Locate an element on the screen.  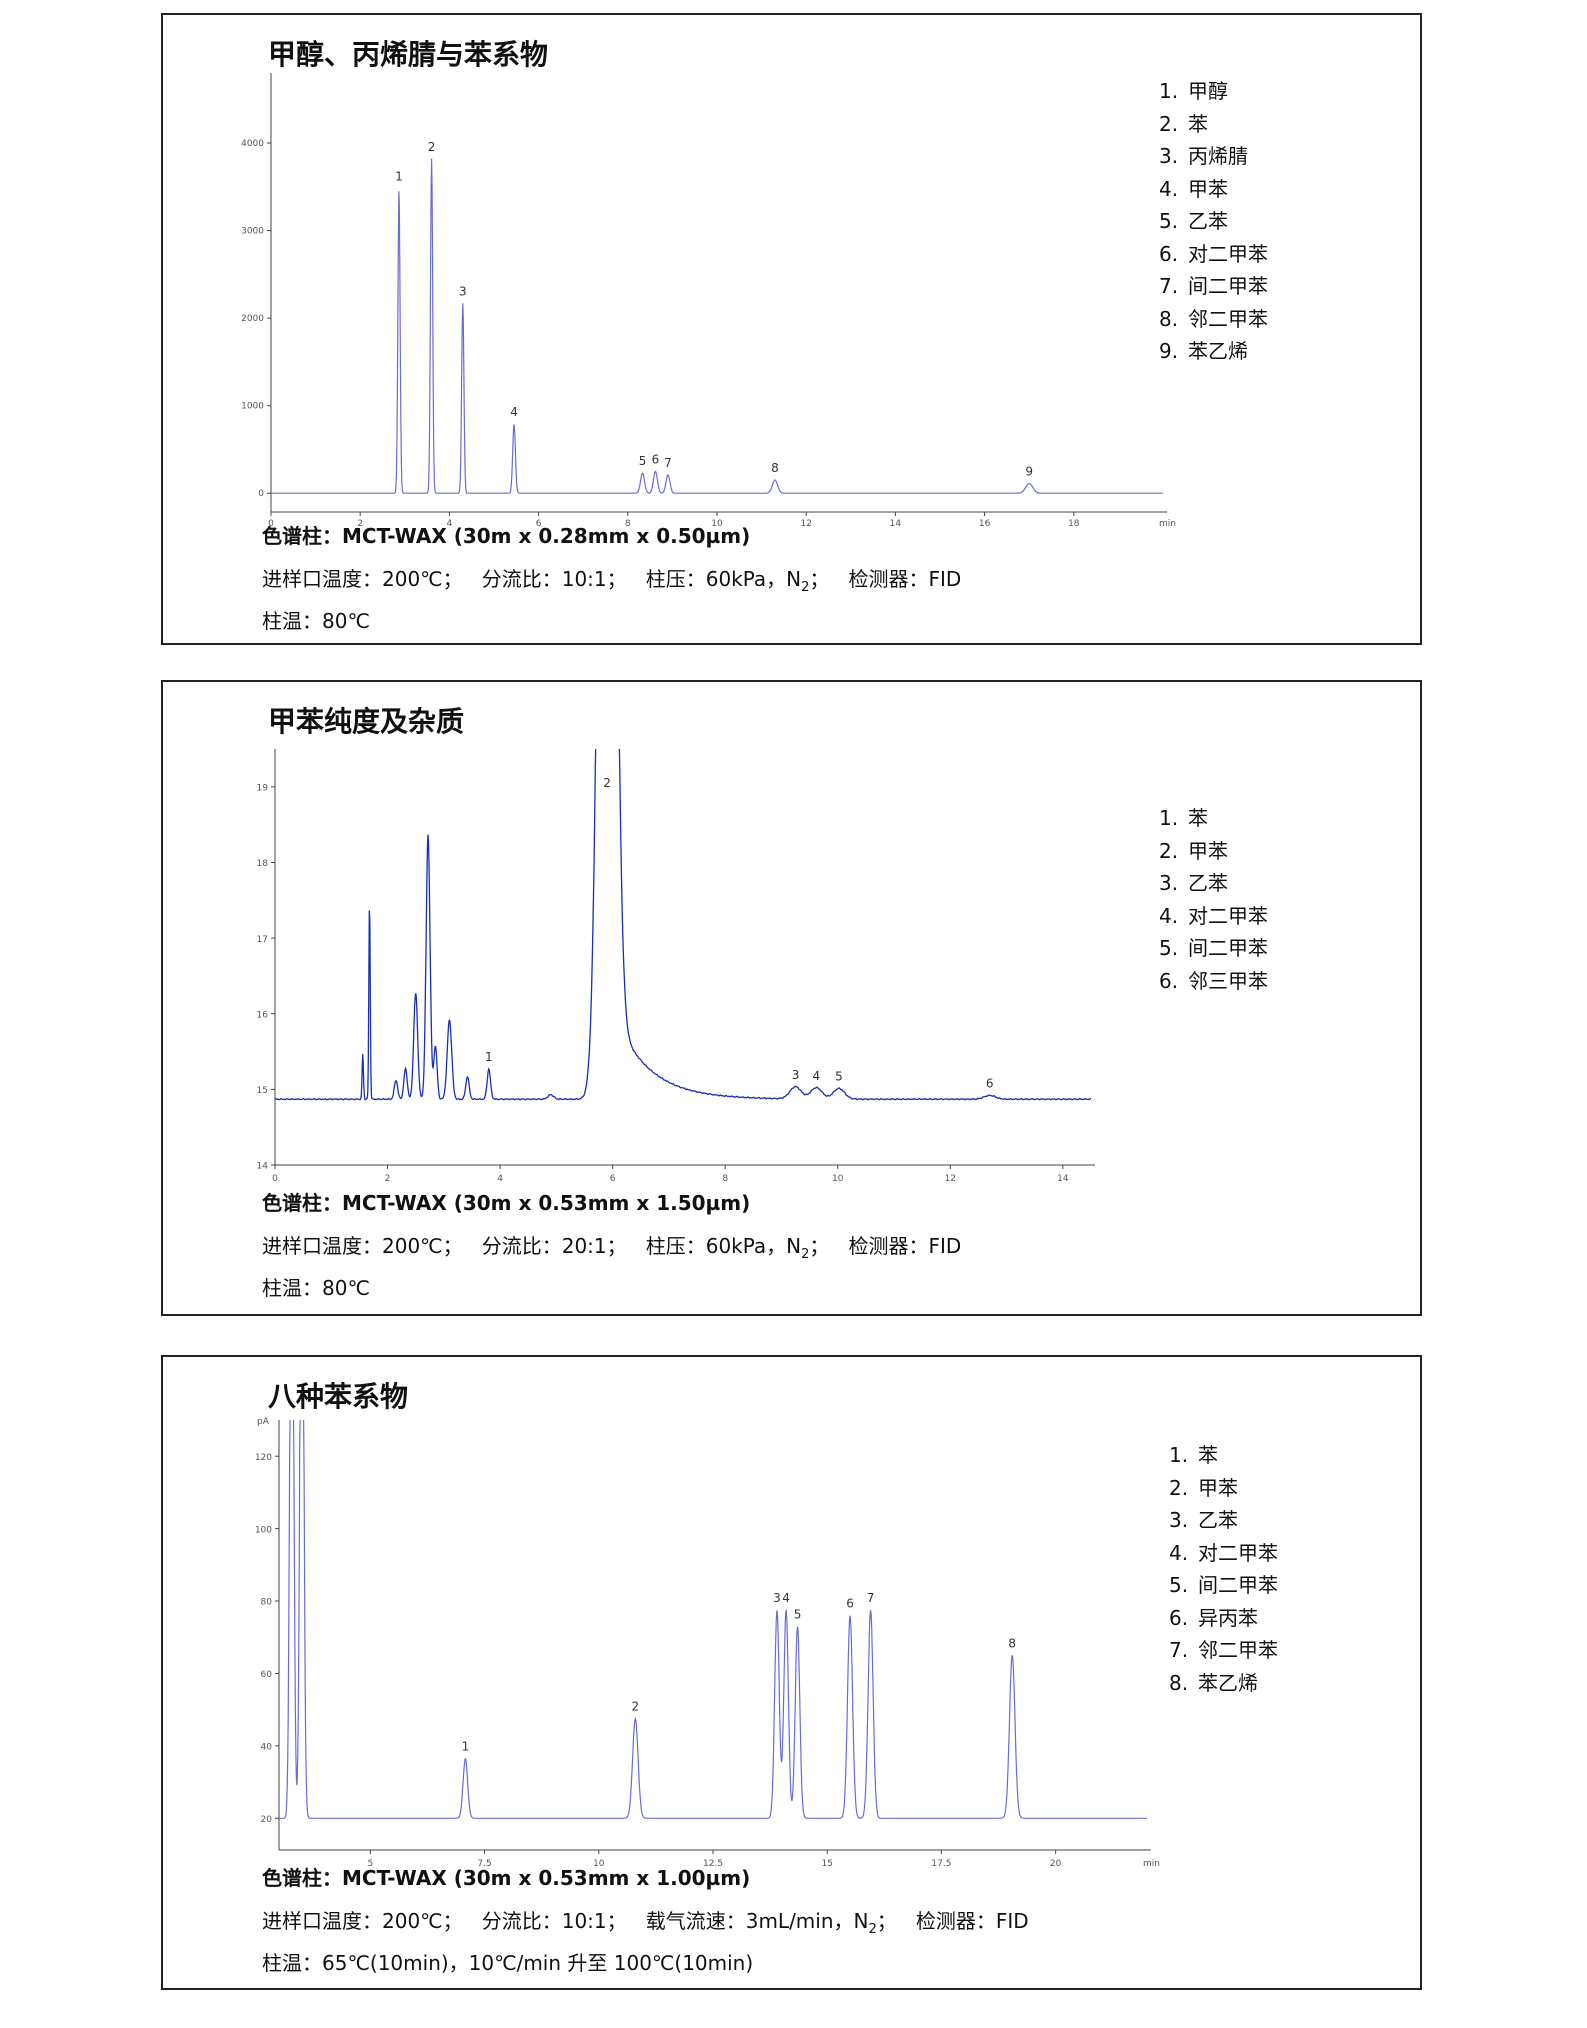
x-tick-label: 17.5 is located at coordinates (941, 1864).